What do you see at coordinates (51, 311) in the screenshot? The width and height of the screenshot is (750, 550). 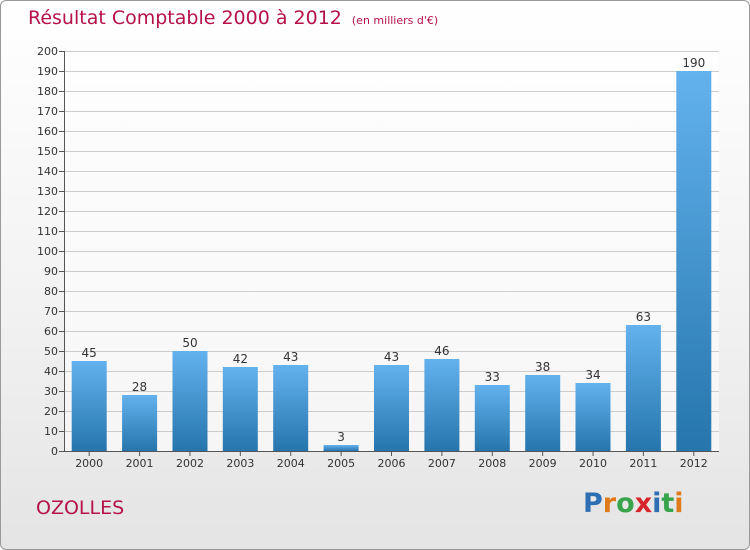 I see `y-tick-label: 70` at bounding box center [51, 311].